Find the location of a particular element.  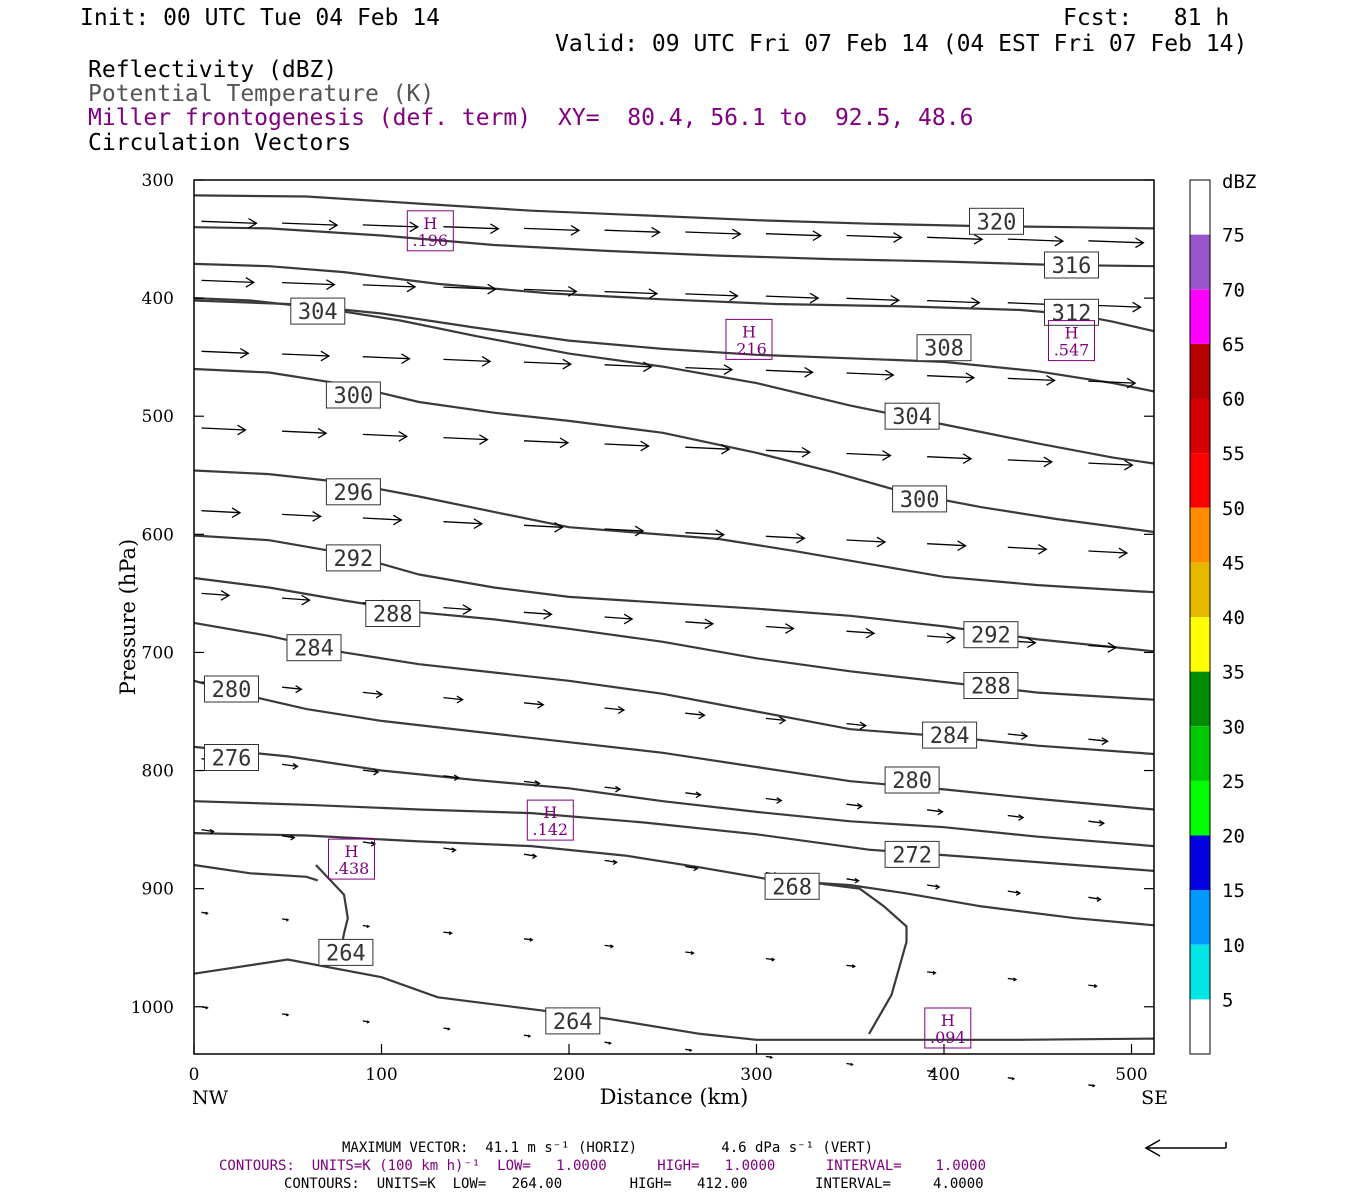

theta-label: 292 is located at coordinates (991, 636).